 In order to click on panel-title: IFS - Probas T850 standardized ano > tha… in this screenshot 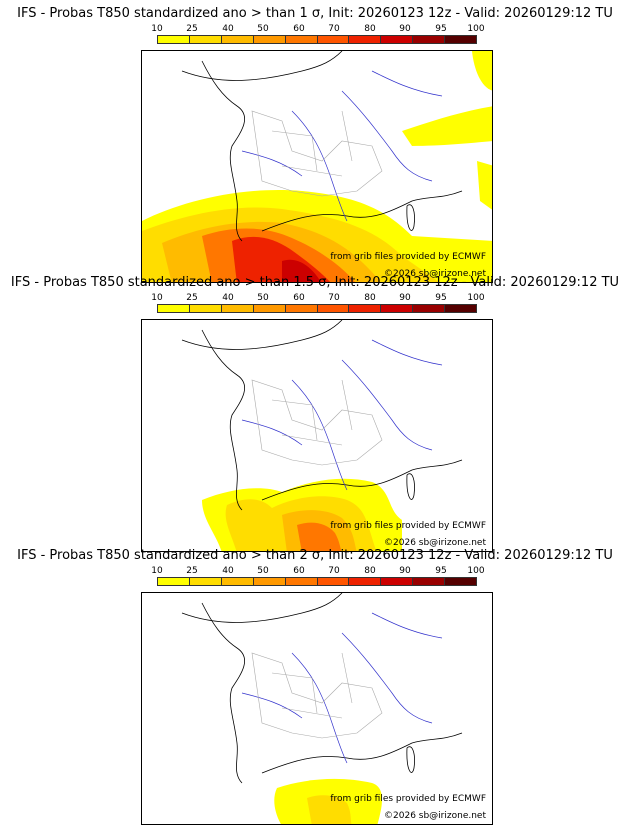, I will do `click(315, 13)`.